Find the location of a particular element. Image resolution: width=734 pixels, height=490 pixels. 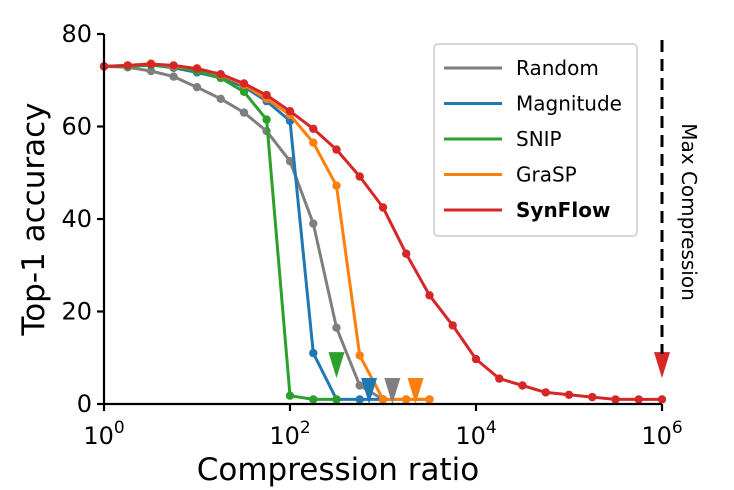

x-tick-label-2: 10² is located at coordinates (289, 434).